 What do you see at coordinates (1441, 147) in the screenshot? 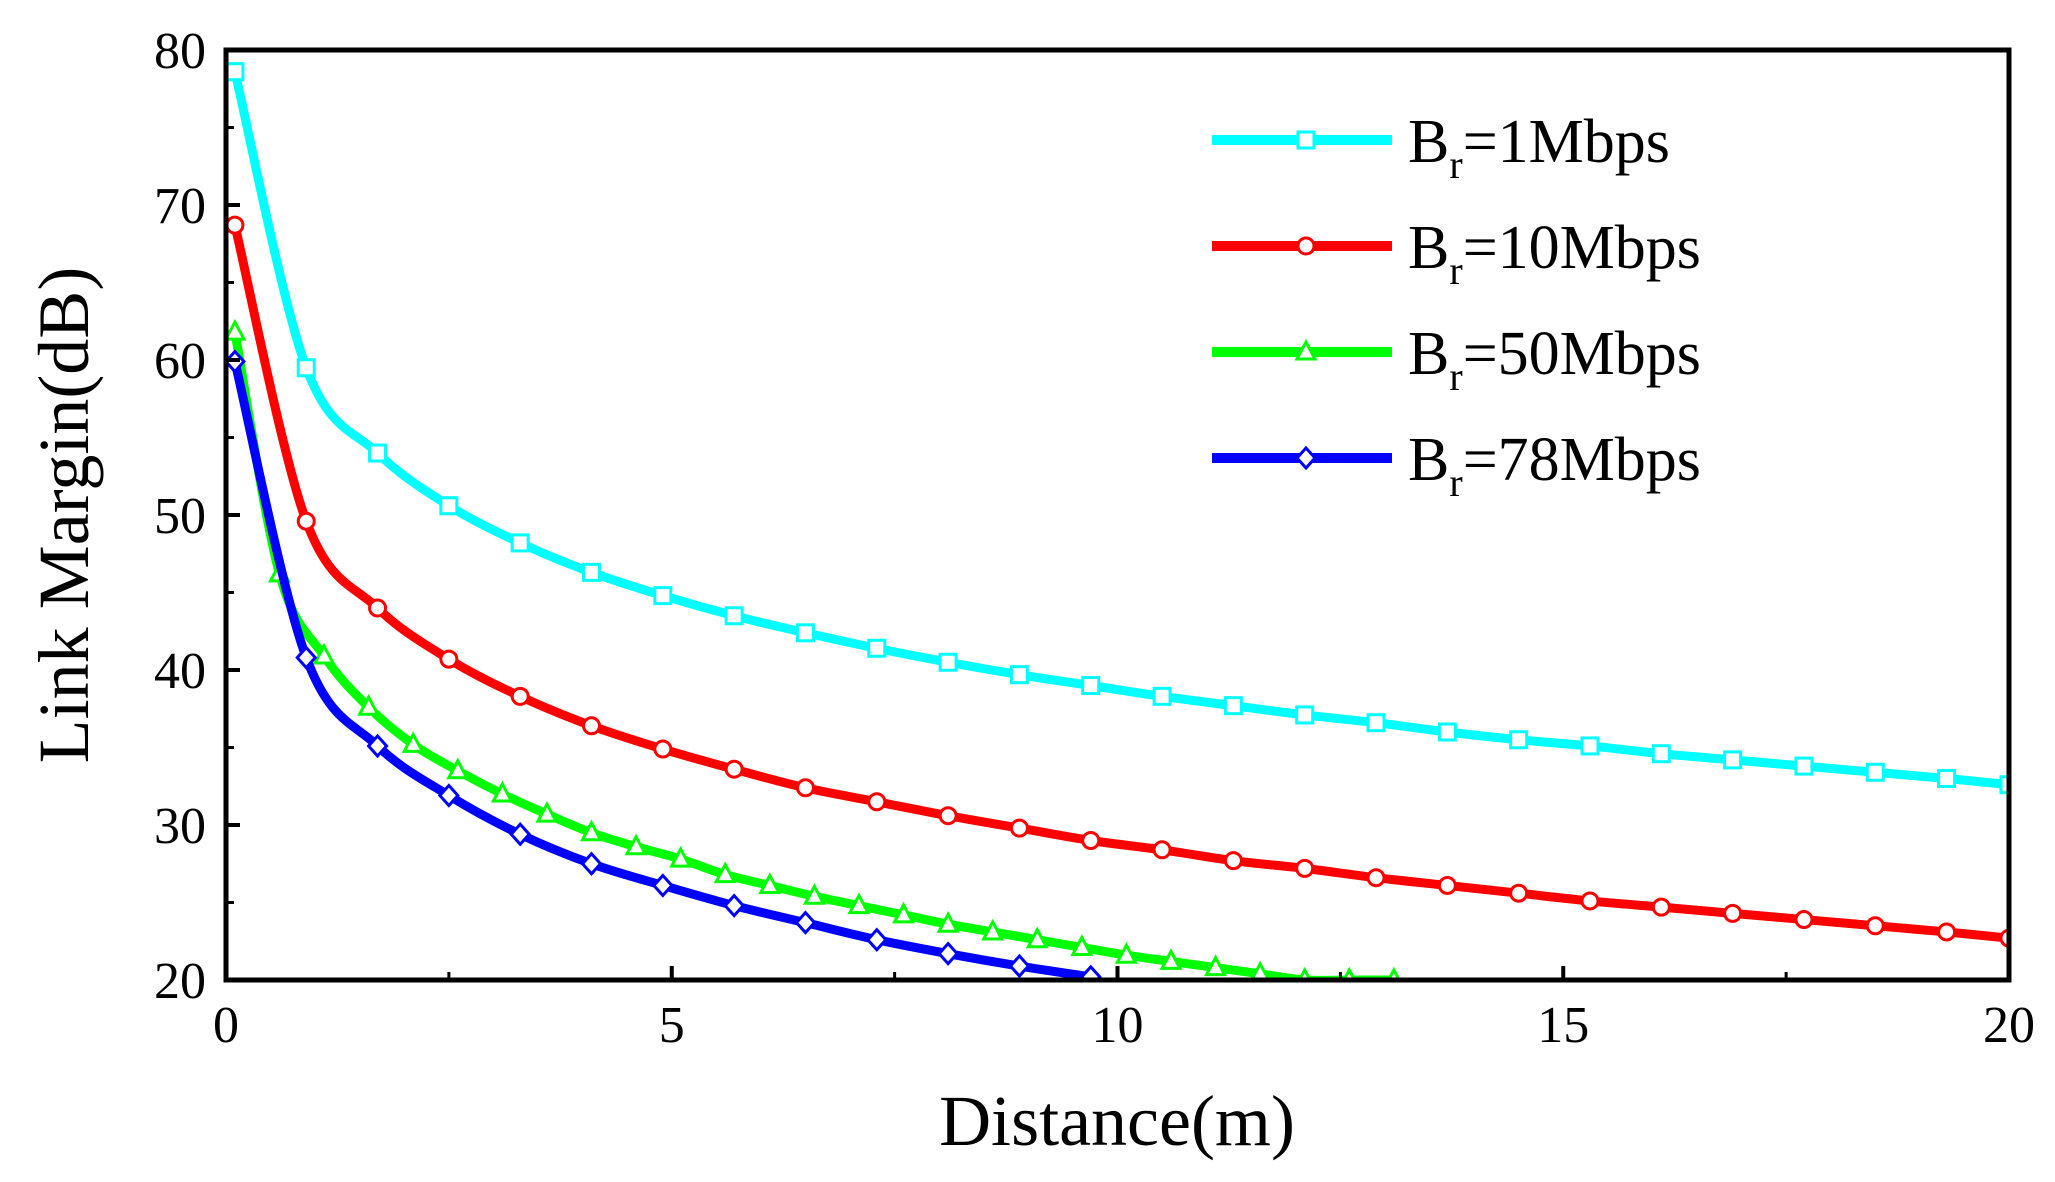
I see `legend-entry: Br=1Mbps` at bounding box center [1441, 147].